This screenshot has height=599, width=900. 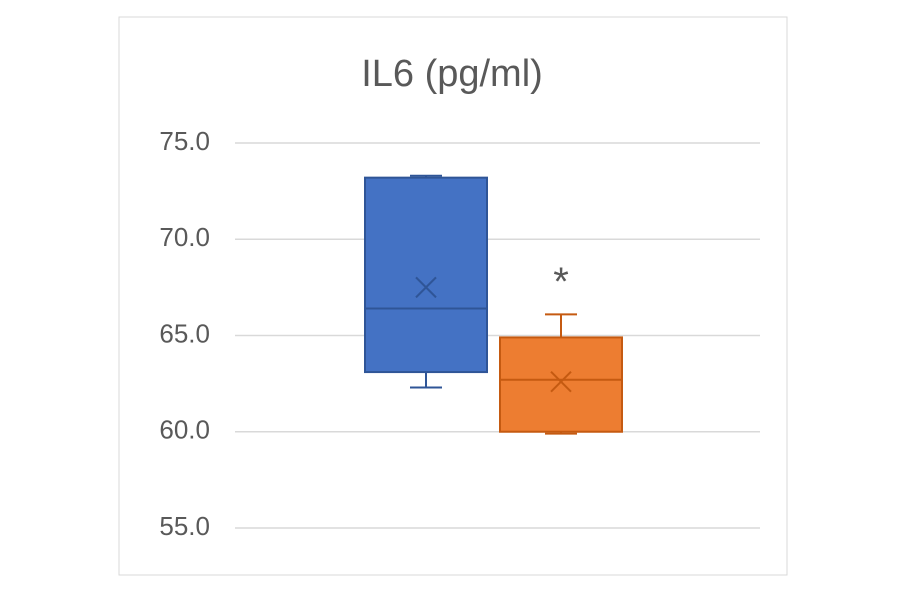 What do you see at coordinates (184, 430) in the screenshot?
I see `y-tick-label: 60.0` at bounding box center [184, 430].